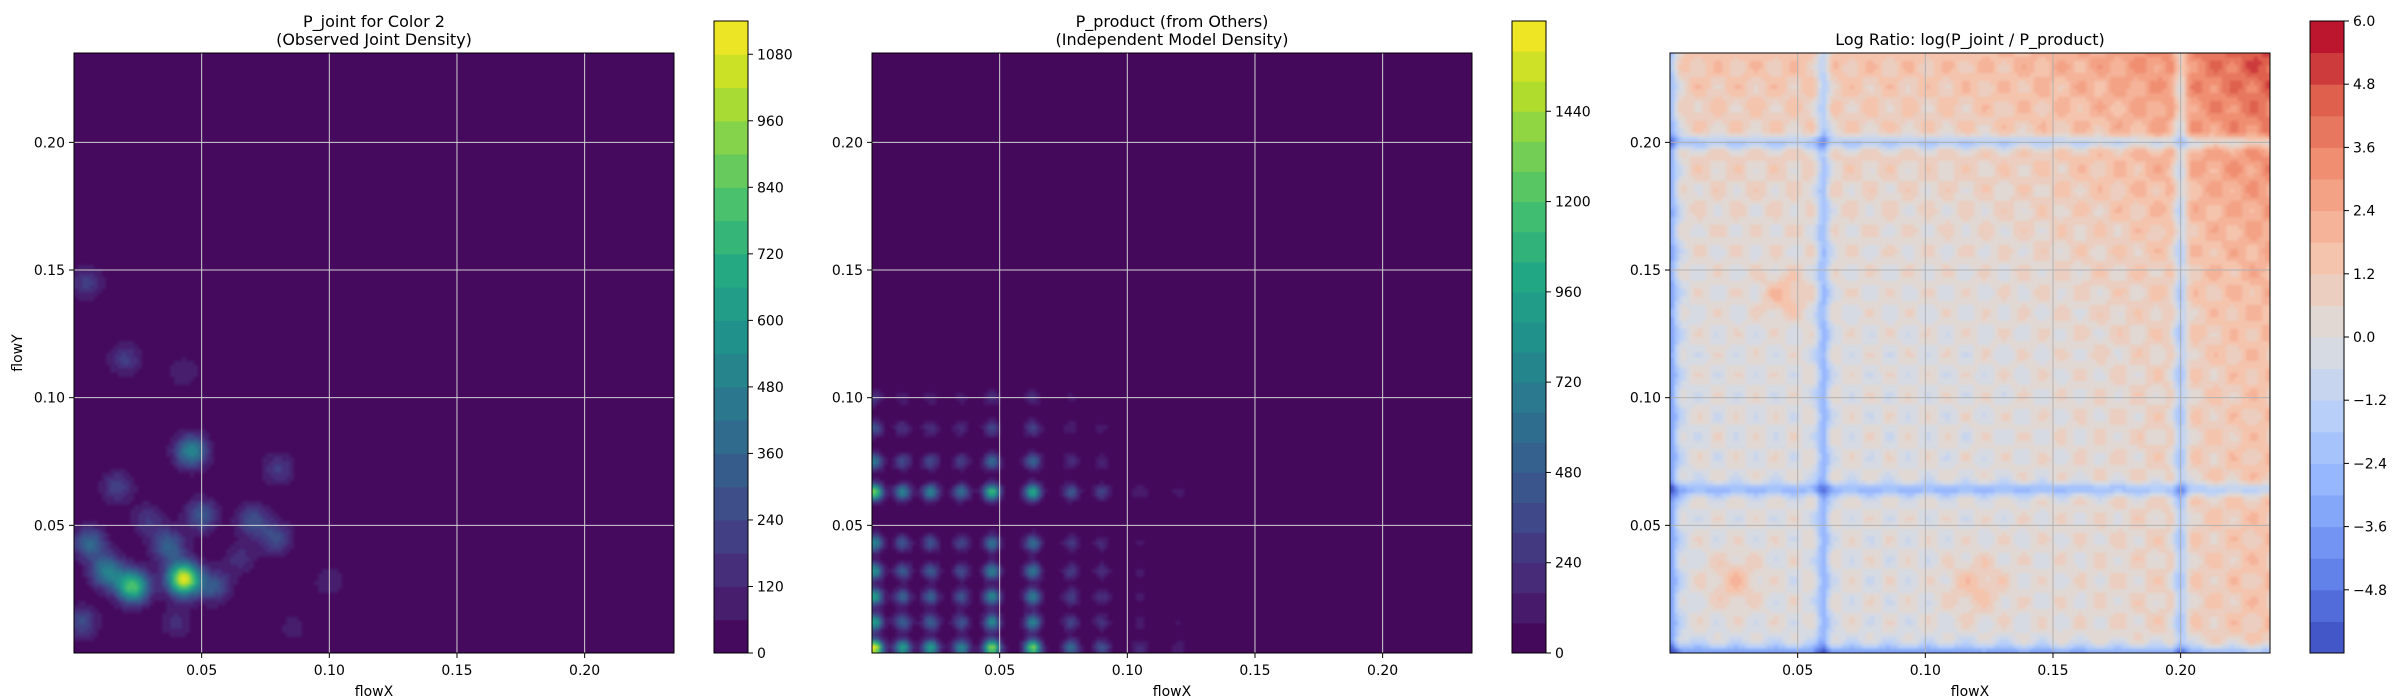  What do you see at coordinates (770, 188) in the screenshot?
I see `colorbar-tick-label: 840` at bounding box center [770, 188].